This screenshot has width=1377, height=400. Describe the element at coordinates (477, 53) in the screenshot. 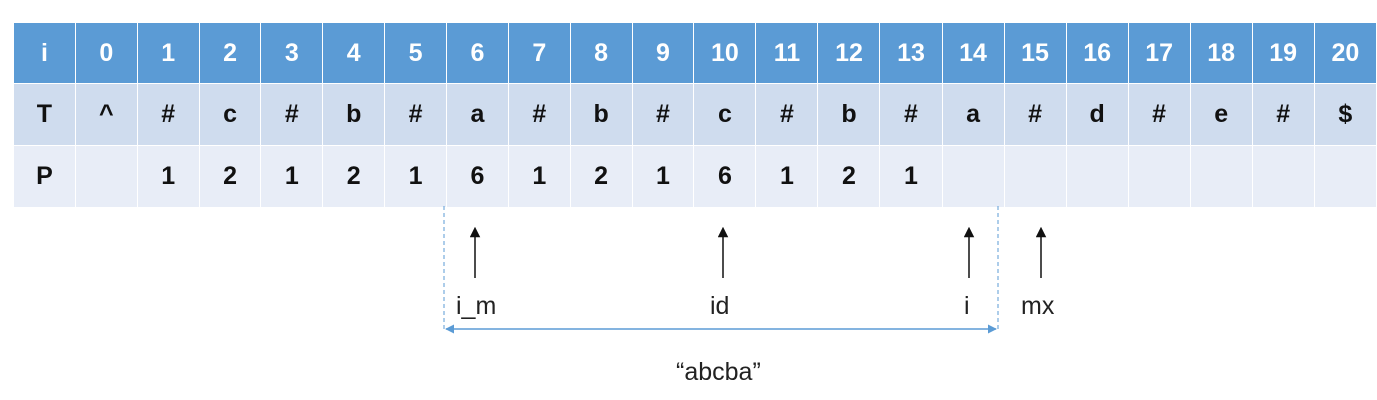

I see `index-cell: 6` at that location.